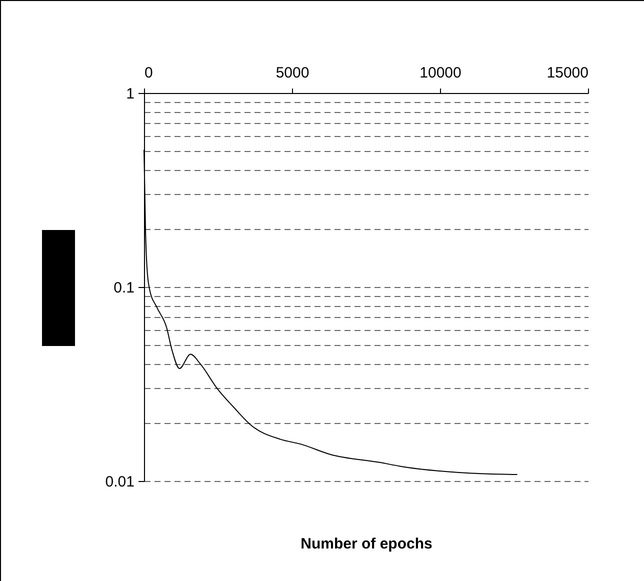  What do you see at coordinates (130, 94) in the screenshot?
I see `y-tick-label: 1` at bounding box center [130, 94].